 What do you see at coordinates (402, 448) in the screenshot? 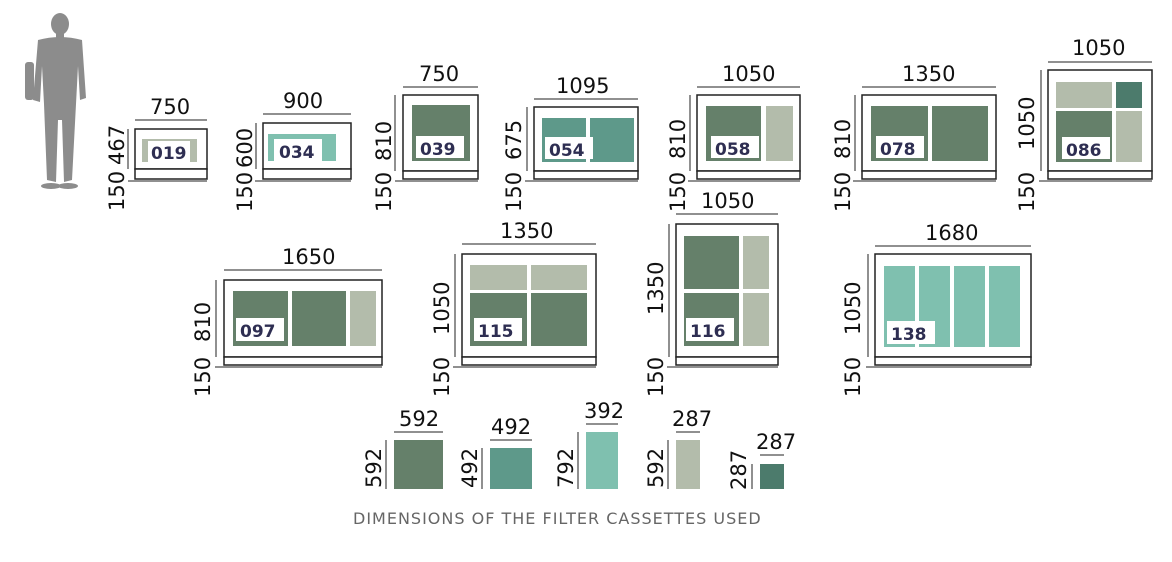
I see `cassette-592x592: 592 592` at bounding box center [402, 448].